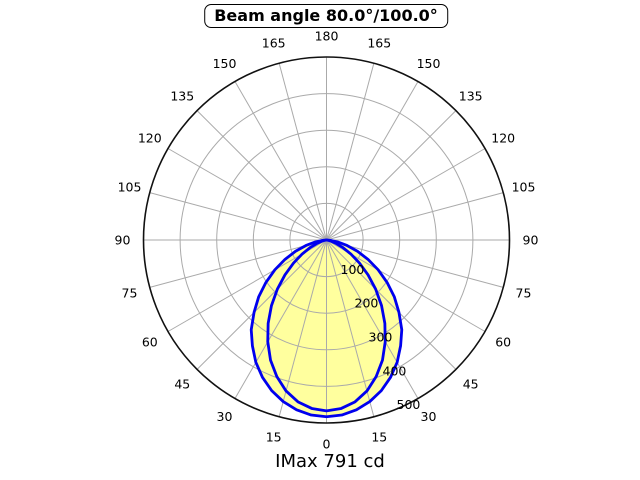 This screenshot has width=640, height=480. What do you see at coordinates (379, 43) in the screenshot?
I see `angle-label-165-right: 165` at bounding box center [379, 43].